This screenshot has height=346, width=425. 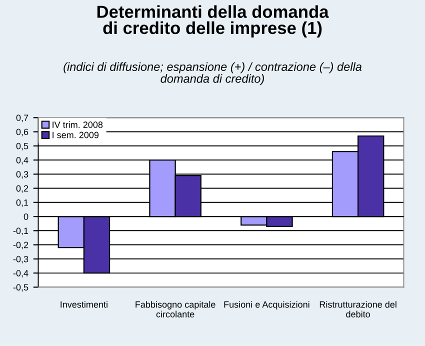 I want to click on y-tick-label: 0,2, so click(x=22, y=189).